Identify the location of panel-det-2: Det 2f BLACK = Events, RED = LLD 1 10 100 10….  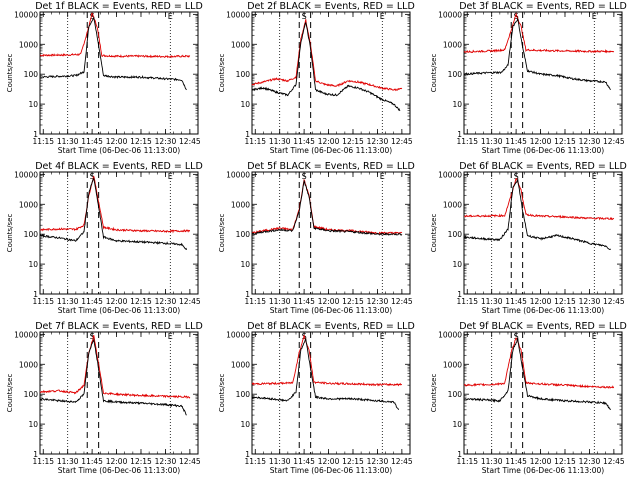
(316, 78).